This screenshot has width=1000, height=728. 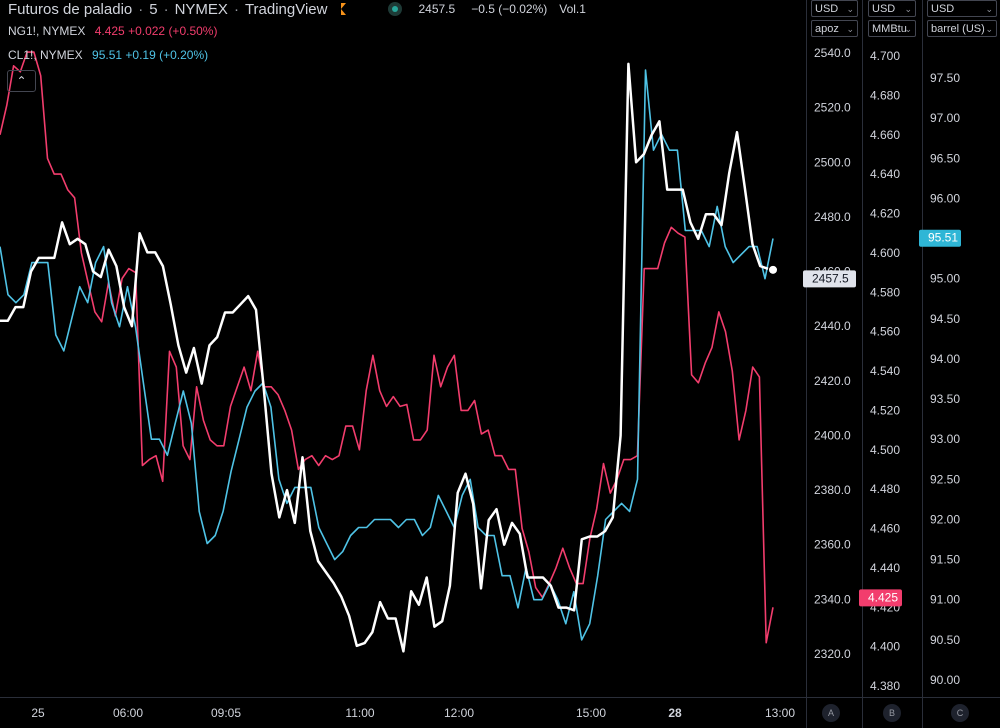 I want to click on y-tick-label: 4.680, so click(x=885, y=95).